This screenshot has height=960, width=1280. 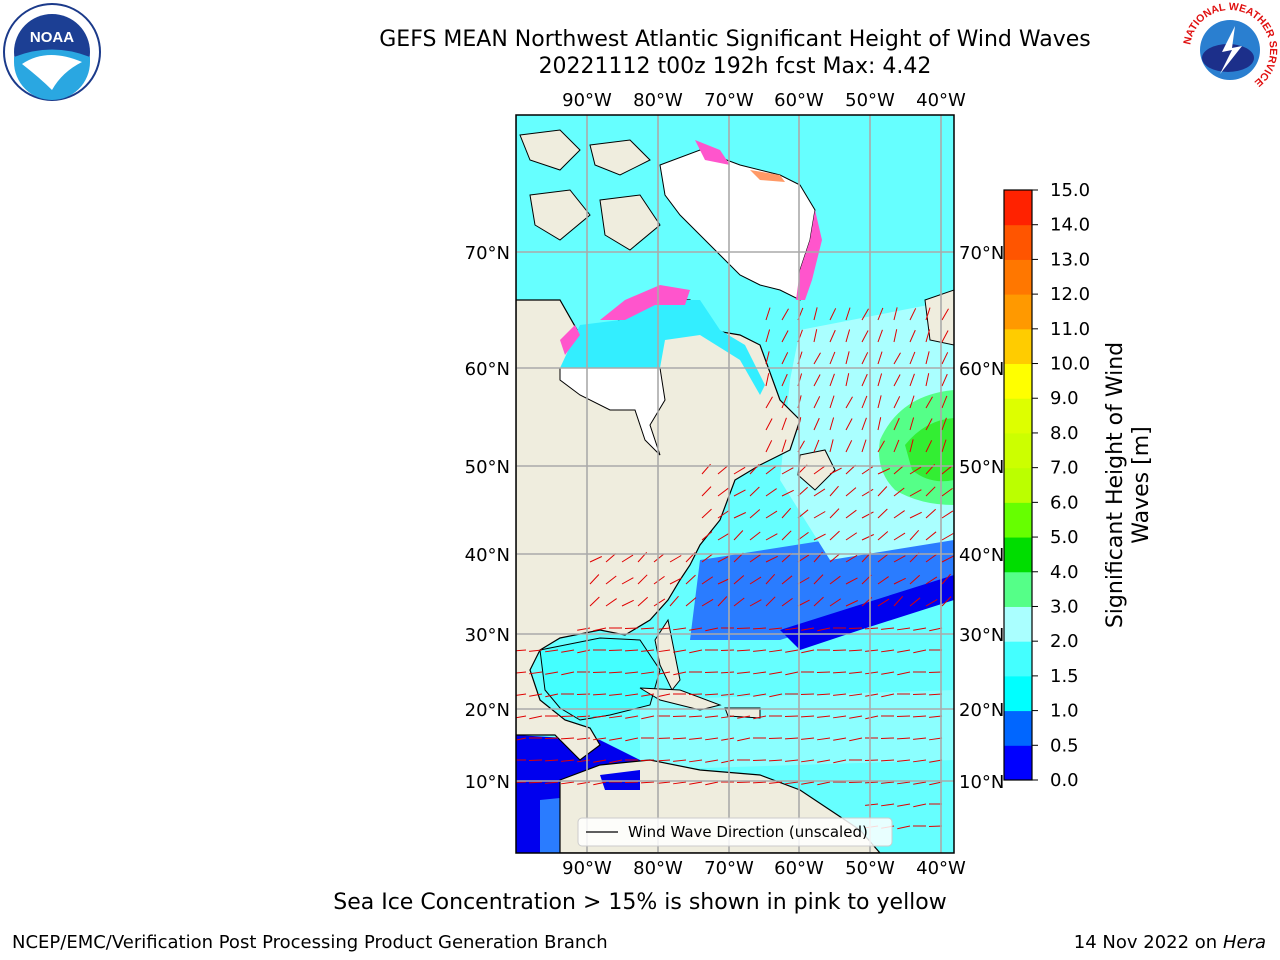 I want to click on lat-labels-right: 70°N 60°N 50°N 40°N 30°N 20°N 10°N, so click(x=981, y=518).